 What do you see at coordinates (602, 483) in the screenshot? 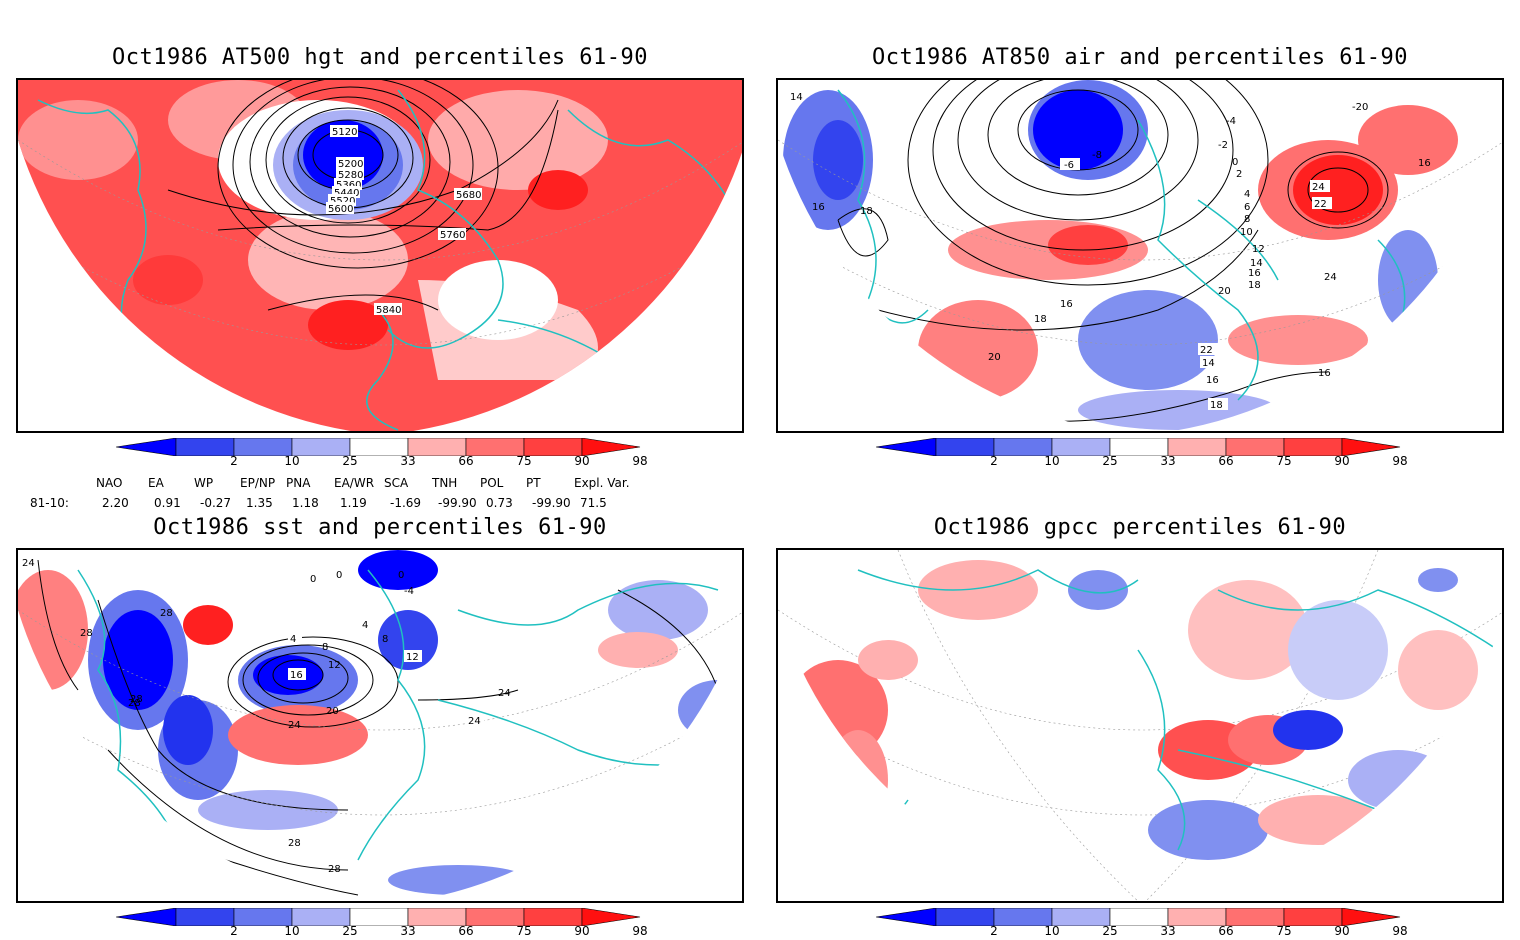
I see `index-header-cell: Expl. Var.` at bounding box center [602, 483].